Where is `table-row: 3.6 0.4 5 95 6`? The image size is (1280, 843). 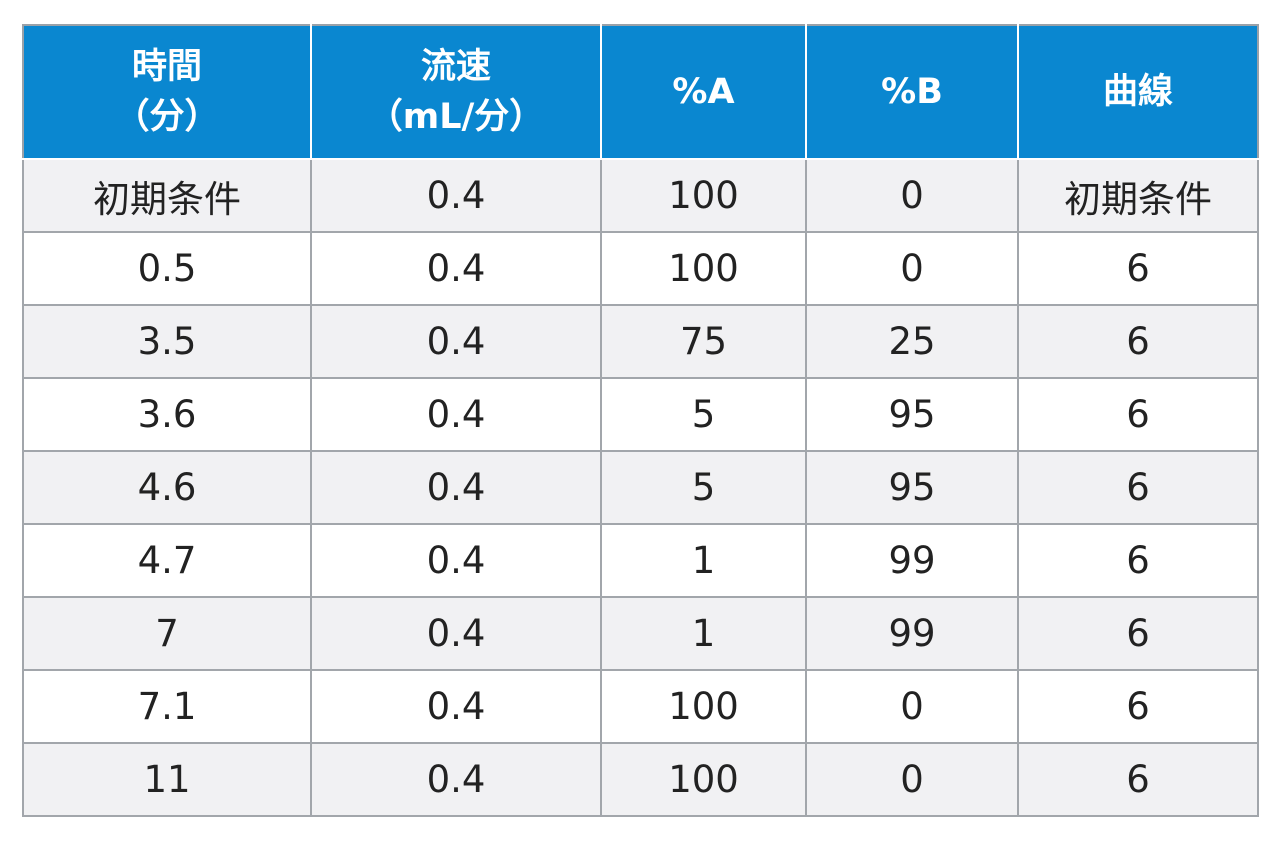
table-row: 3.6 0.4 5 95 6 is located at coordinates (640, 414).